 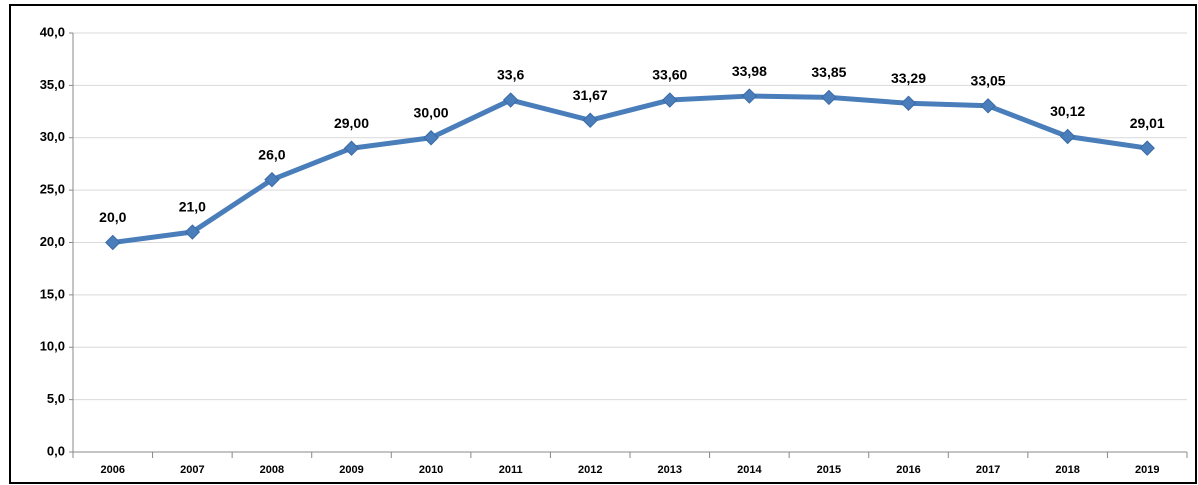 I want to click on x-tick-label: 2019, so click(x=1147, y=470).